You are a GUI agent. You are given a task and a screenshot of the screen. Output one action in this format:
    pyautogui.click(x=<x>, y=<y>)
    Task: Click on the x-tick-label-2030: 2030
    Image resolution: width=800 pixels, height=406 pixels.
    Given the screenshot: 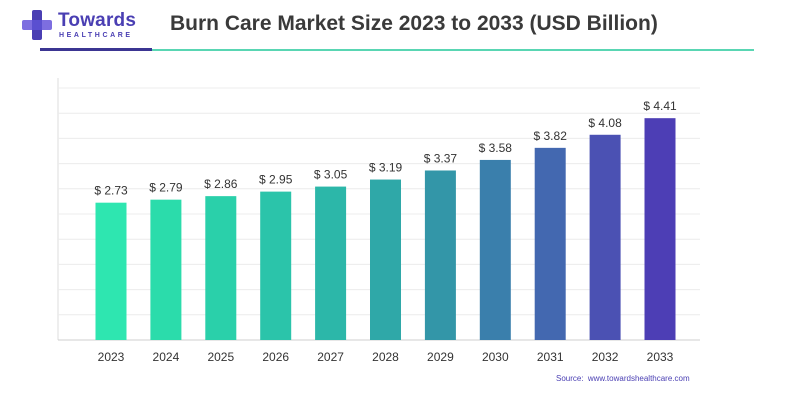 What is the action you would take?
    pyautogui.click(x=495, y=357)
    